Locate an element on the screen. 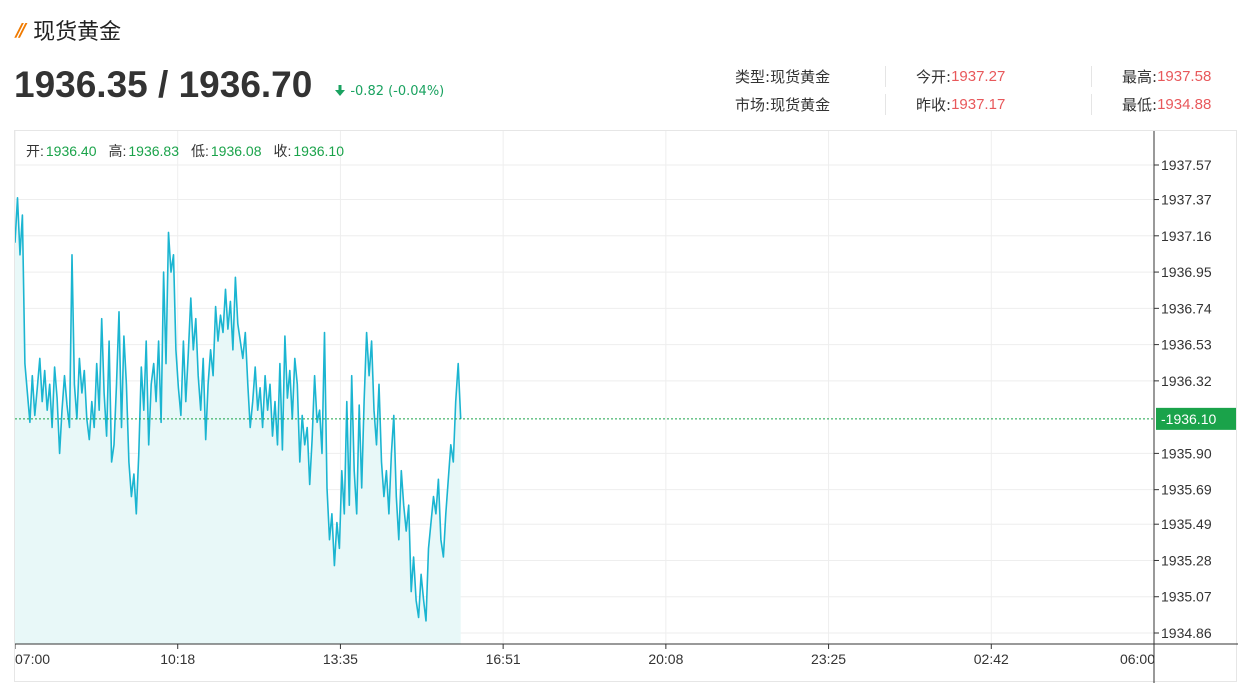  ohlc-low-value: 1936.08 is located at coordinates (236, 151).